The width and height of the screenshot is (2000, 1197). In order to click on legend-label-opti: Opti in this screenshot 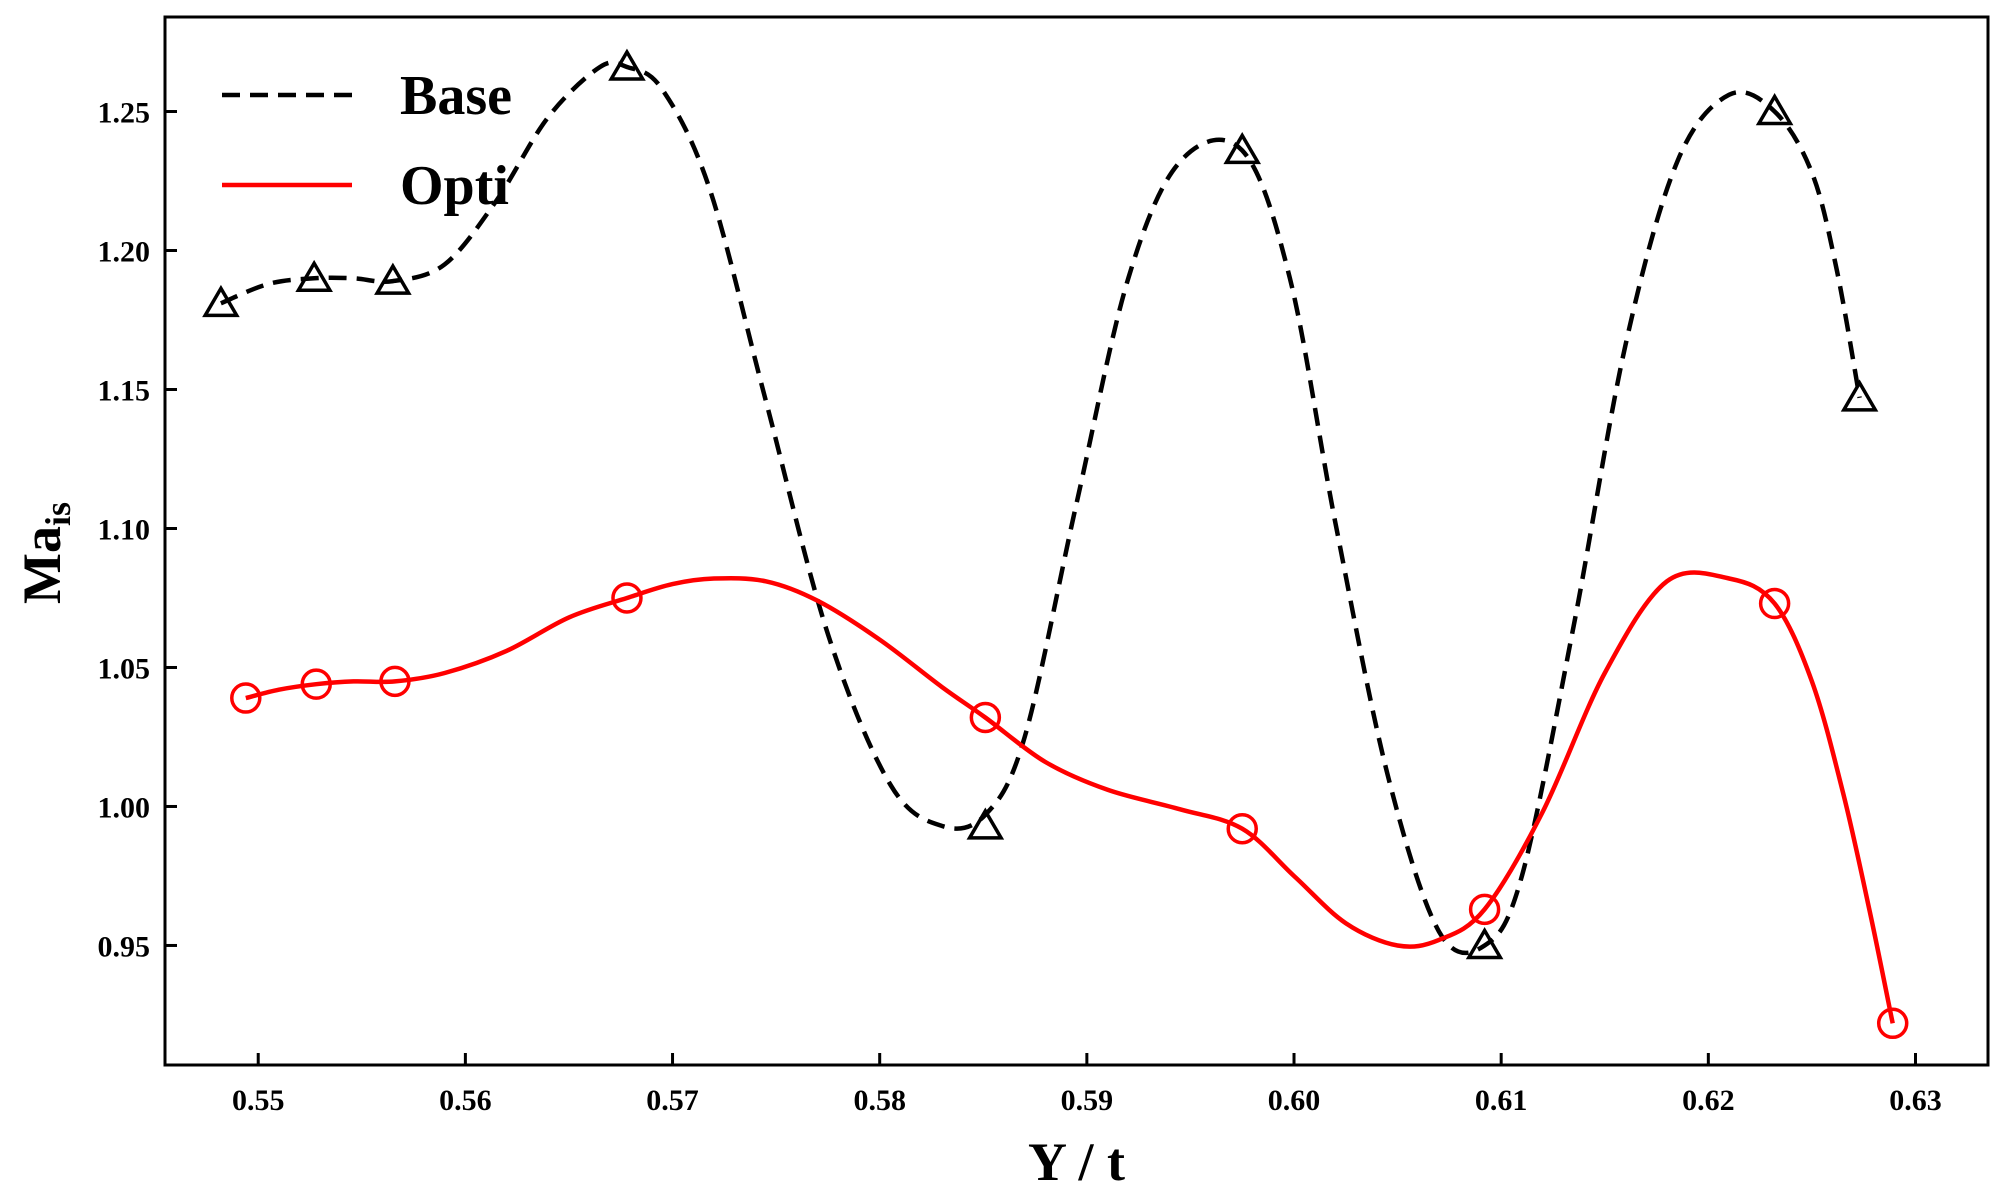, I will do `click(454, 186)`.